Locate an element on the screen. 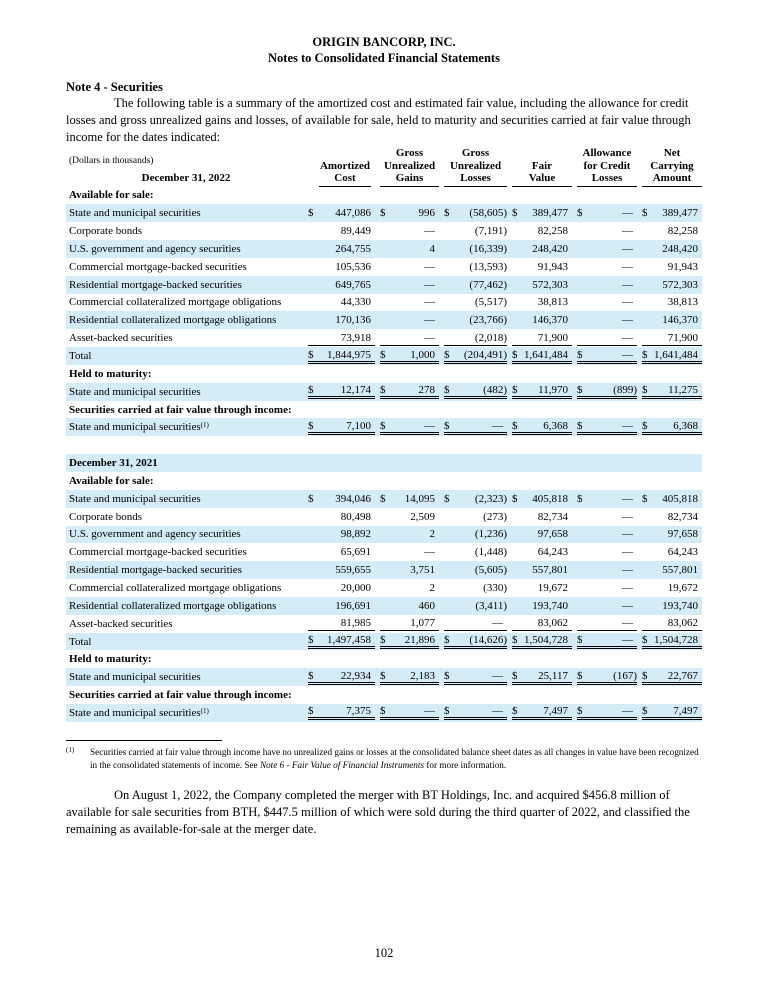 This screenshot has width=768, height=993. section-heading: Held to maturity: is located at coordinates (110, 659).